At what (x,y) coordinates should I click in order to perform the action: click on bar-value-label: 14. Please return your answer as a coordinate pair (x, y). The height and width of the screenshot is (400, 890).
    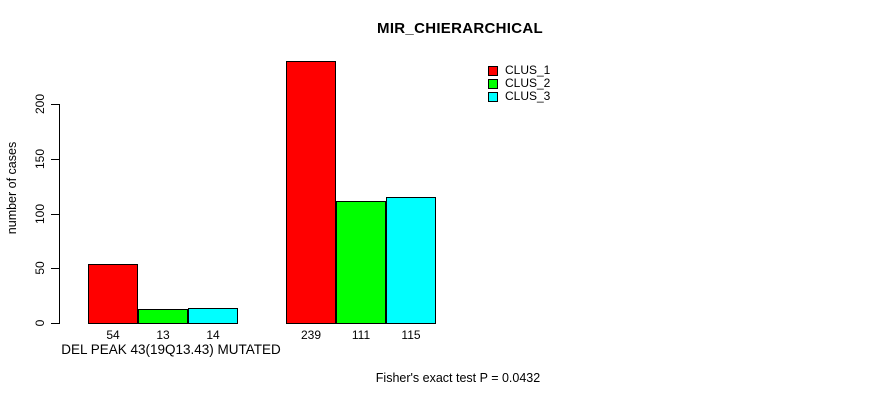
    Looking at the image, I should click on (213, 335).